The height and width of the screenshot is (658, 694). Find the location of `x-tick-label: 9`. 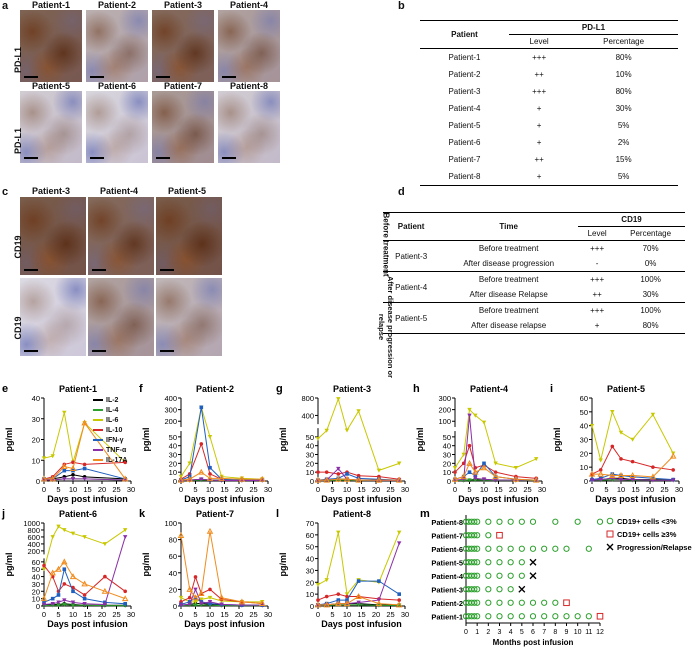

x-tick-label: 9 is located at coordinates (567, 632).